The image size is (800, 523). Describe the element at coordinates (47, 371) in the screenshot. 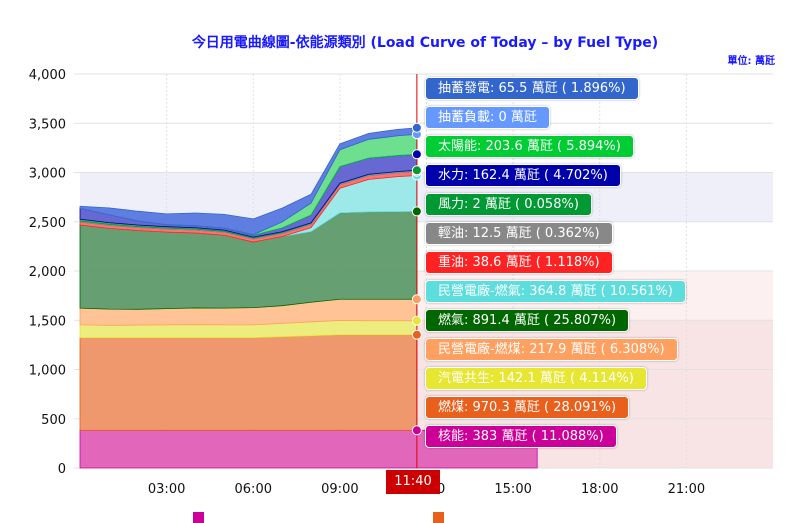

I see `y-tick-label: 1,000` at that location.